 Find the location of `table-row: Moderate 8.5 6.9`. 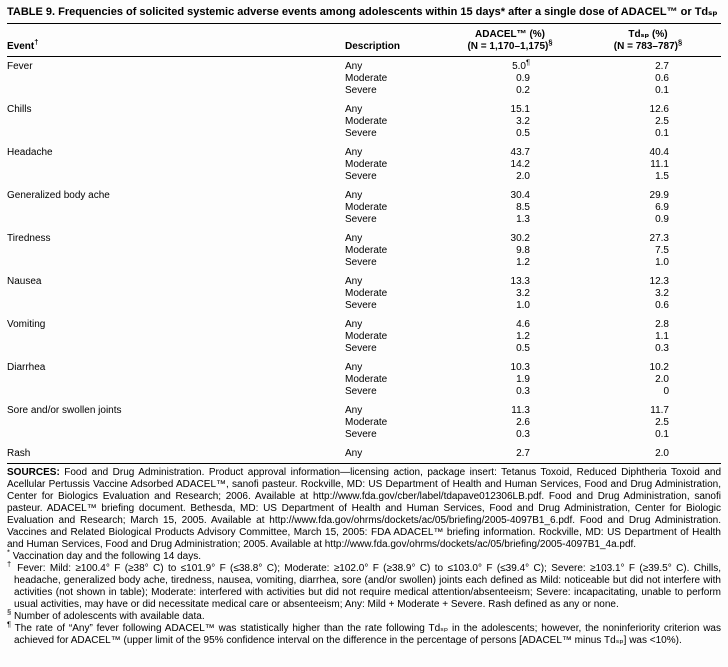

table-row: Moderate 8.5 6.9 is located at coordinates (364, 208).